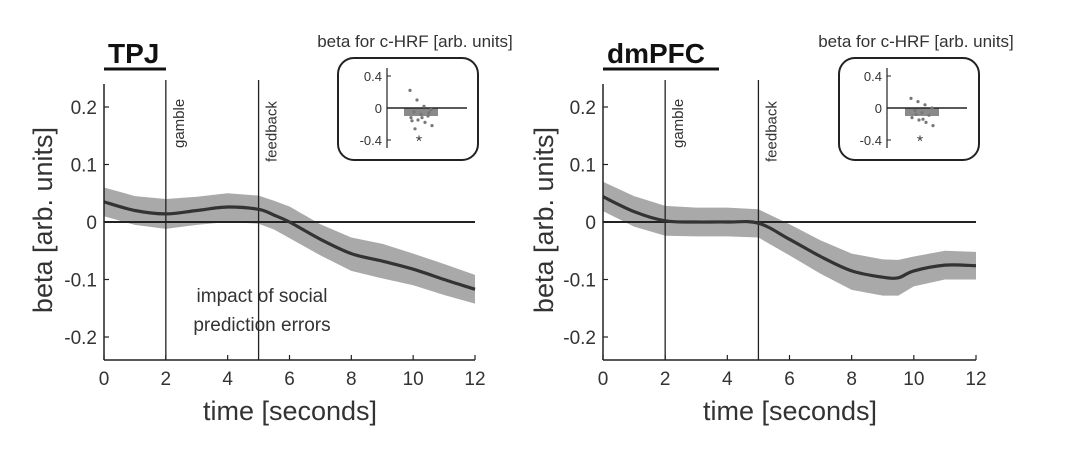 The width and height of the screenshot is (1080, 456). What do you see at coordinates (133, 53) in the screenshot?
I see `panel-title: TPJ` at bounding box center [133, 53].